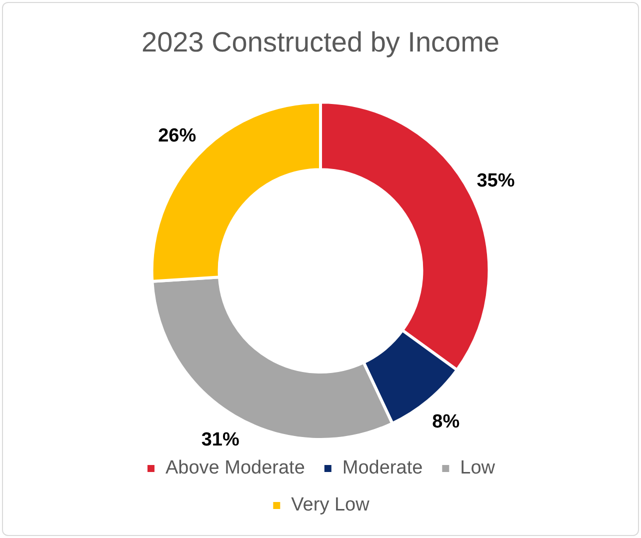  What do you see at coordinates (220, 439) in the screenshot?
I see `data-label: 31%` at bounding box center [220, 439].